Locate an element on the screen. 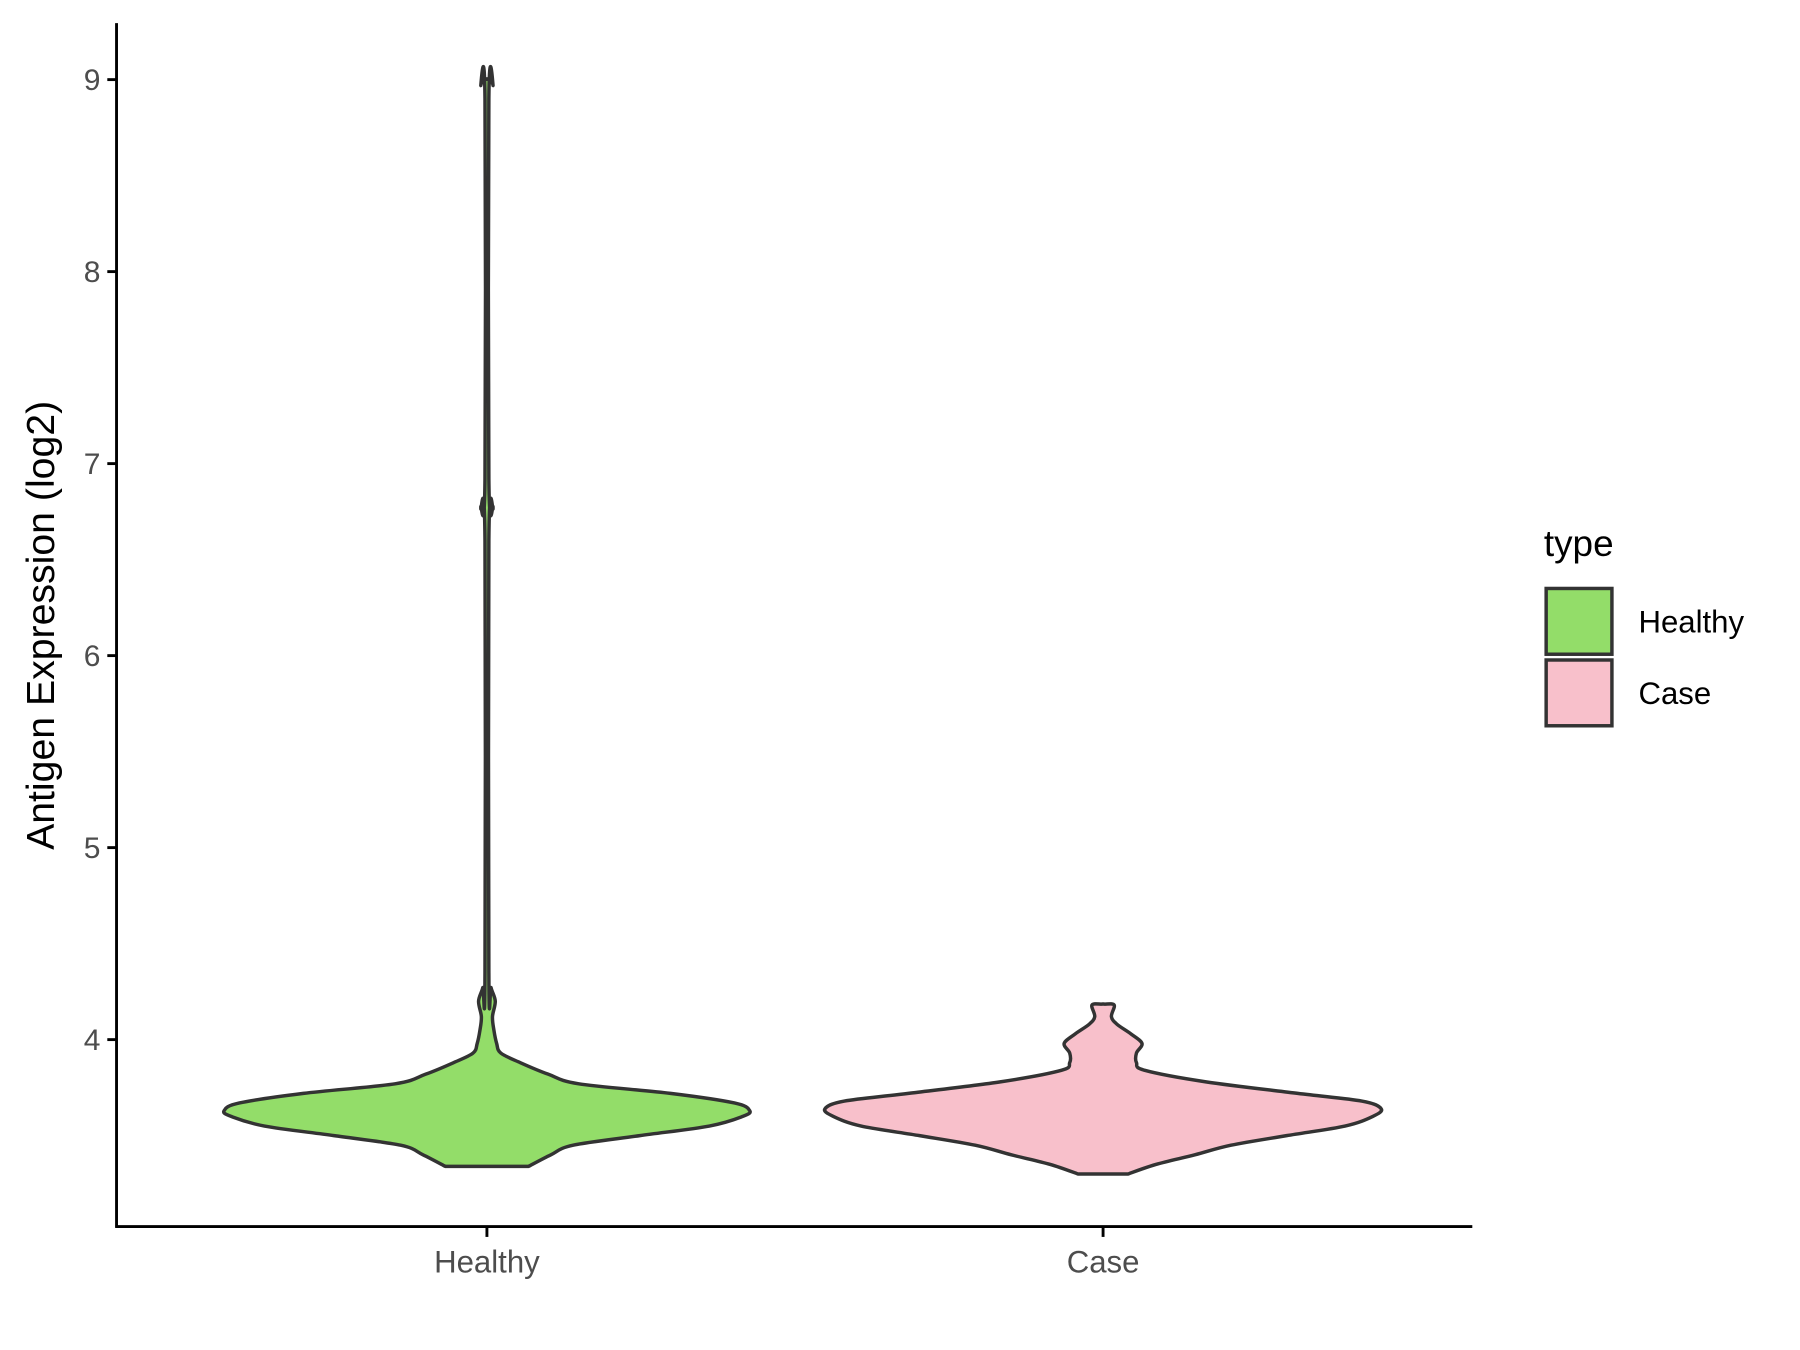  y-tick-label: 8 is located at coordinates (92, 272).